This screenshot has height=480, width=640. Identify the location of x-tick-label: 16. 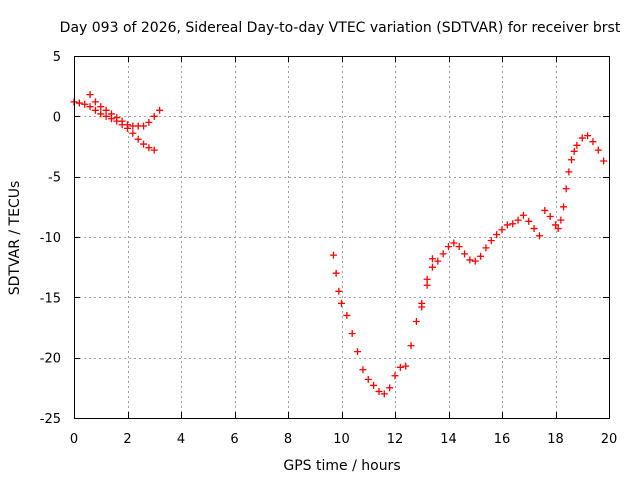
(502, 439).